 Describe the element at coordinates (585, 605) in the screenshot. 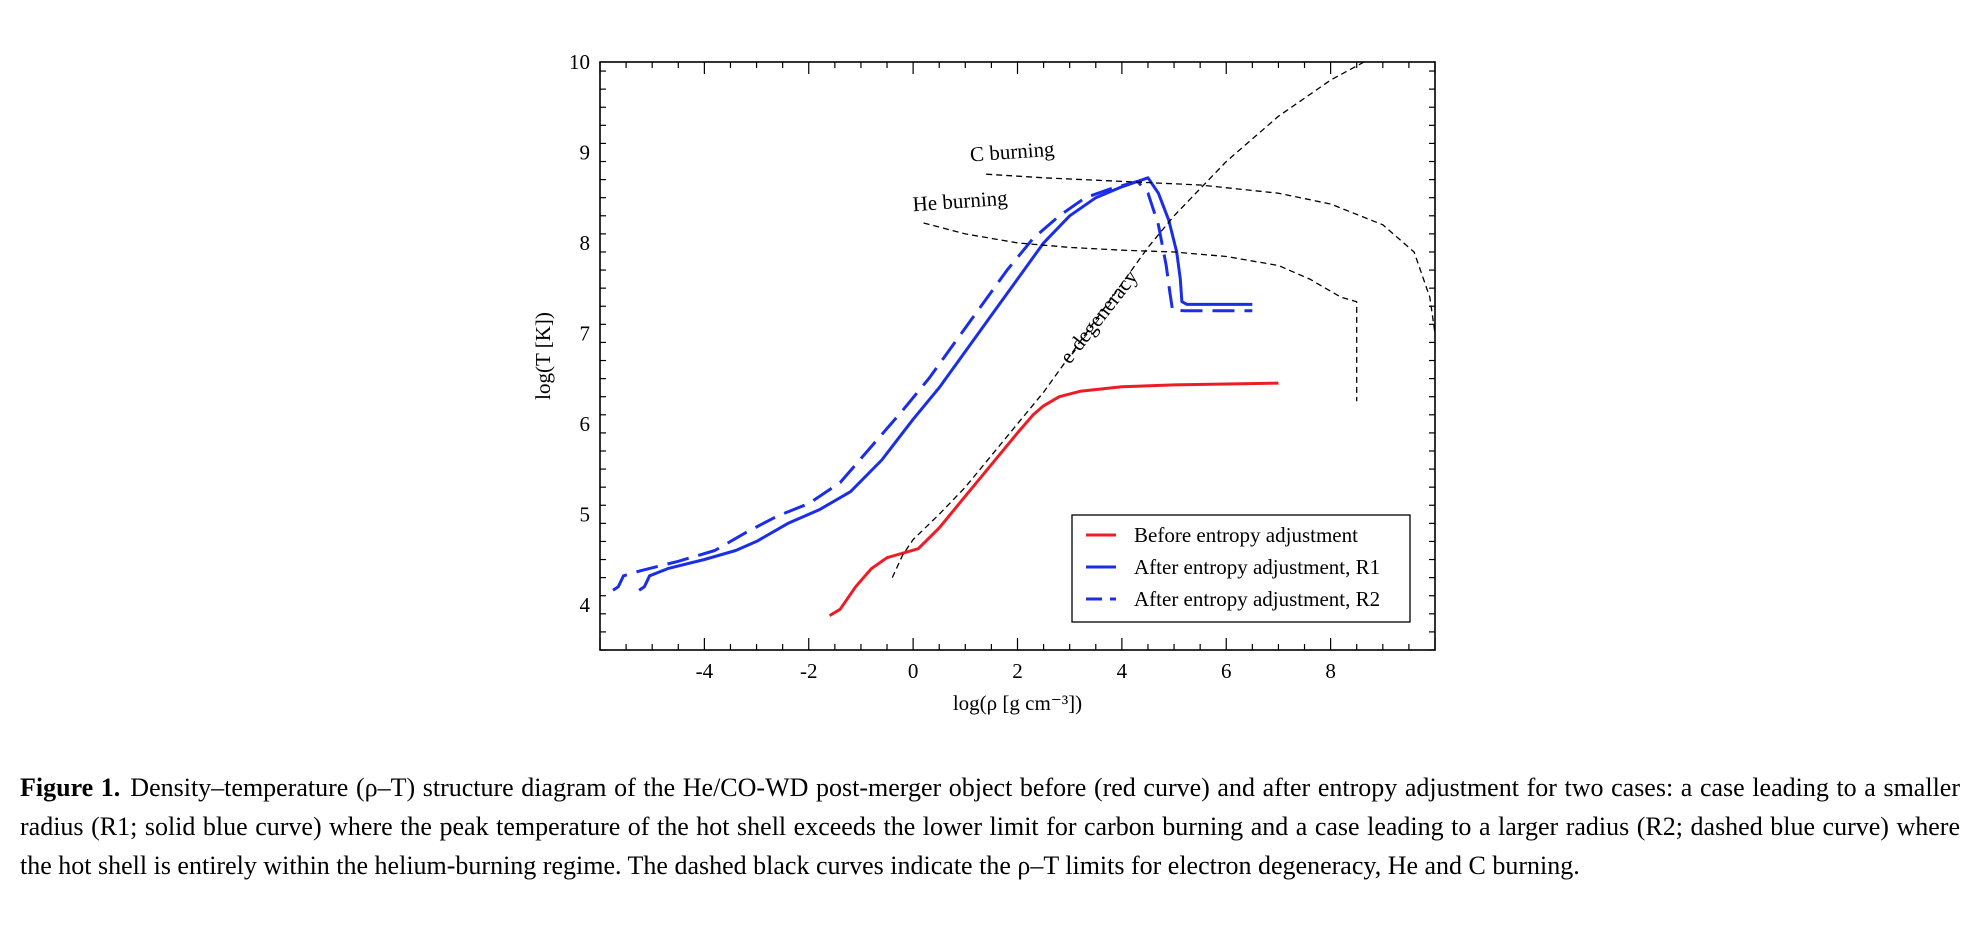

I see `y-tick-label: 4` at that location.